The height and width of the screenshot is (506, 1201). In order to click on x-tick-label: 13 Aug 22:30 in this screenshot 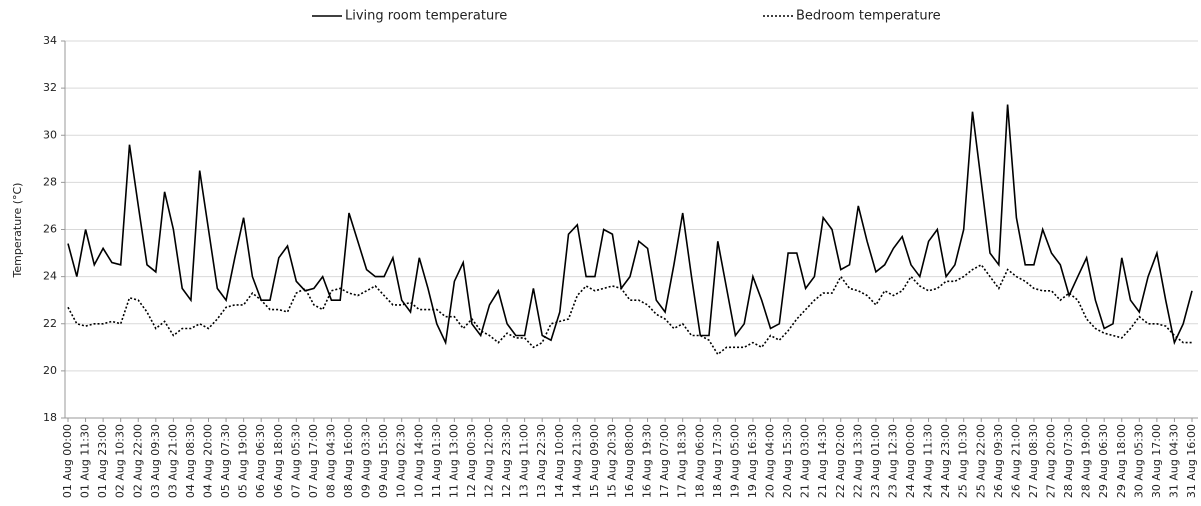, I will do `click(541, 461)`.